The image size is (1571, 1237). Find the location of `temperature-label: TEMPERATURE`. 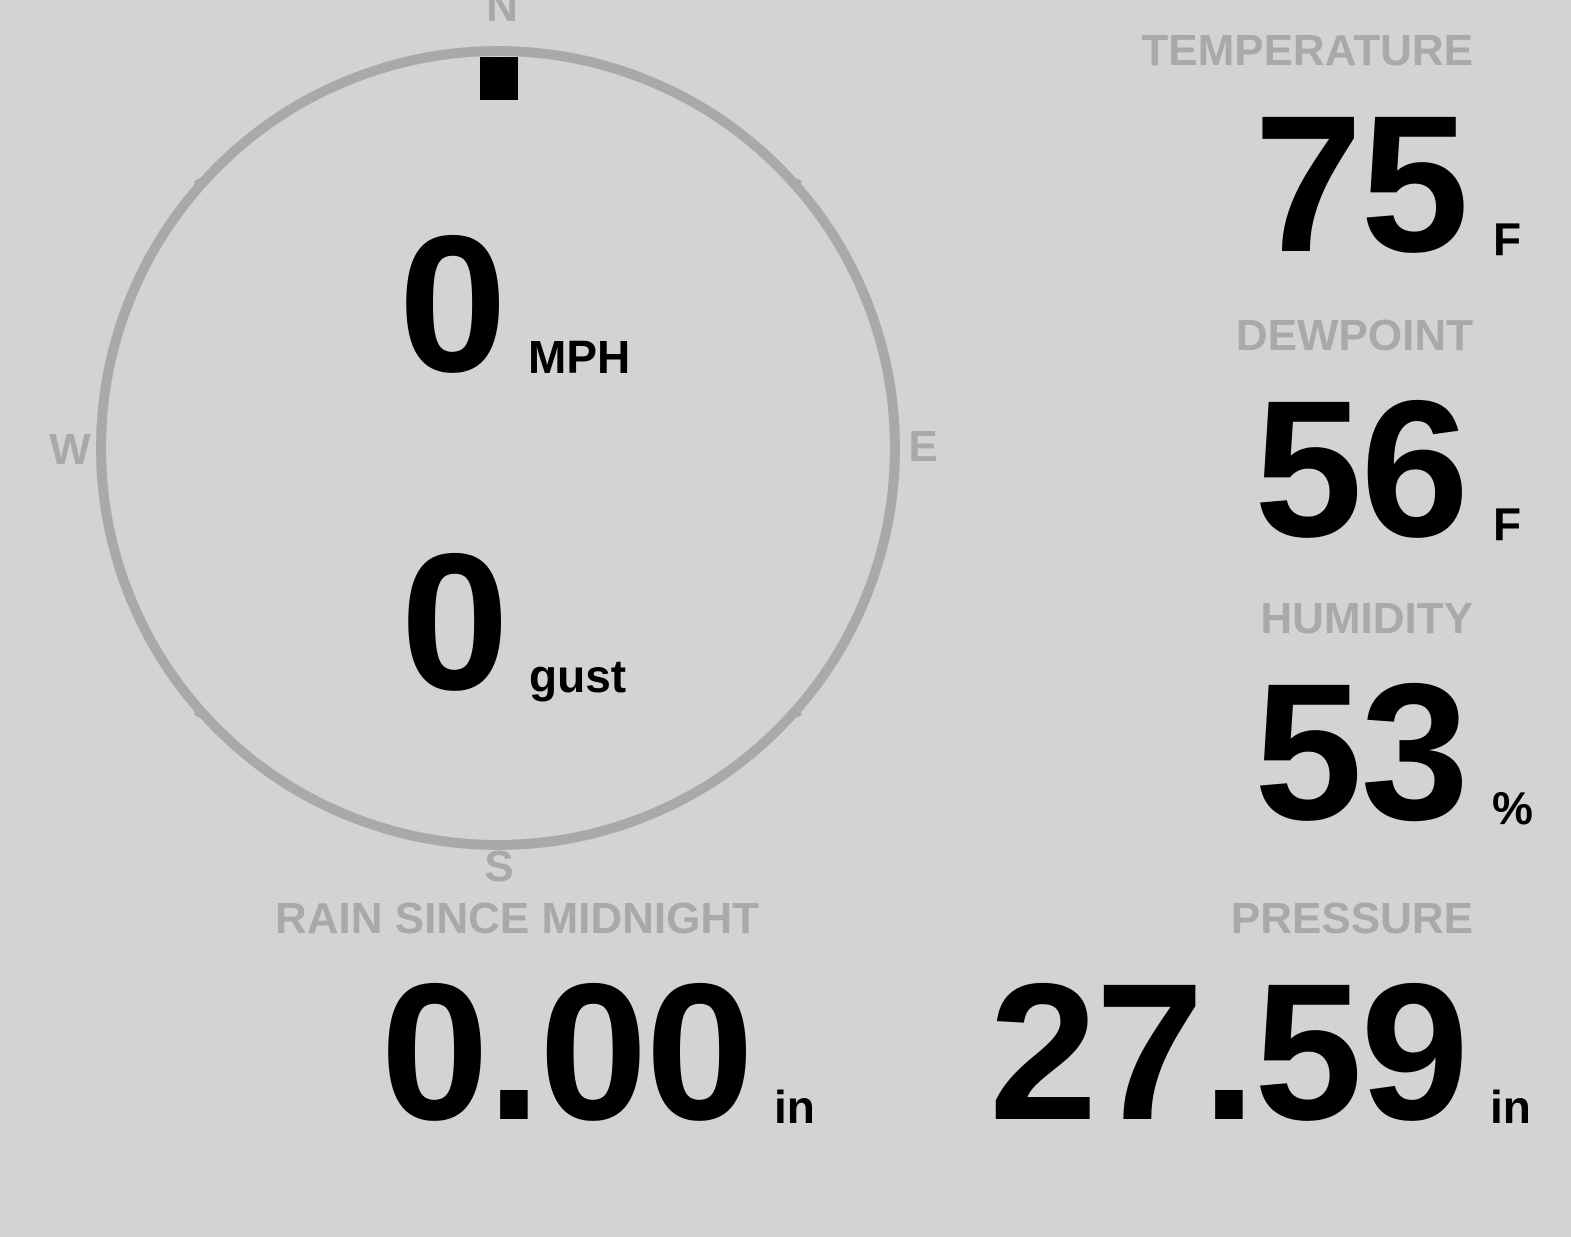

temperature-label: TEMPERATURE is located at coordinates (1307, 50).